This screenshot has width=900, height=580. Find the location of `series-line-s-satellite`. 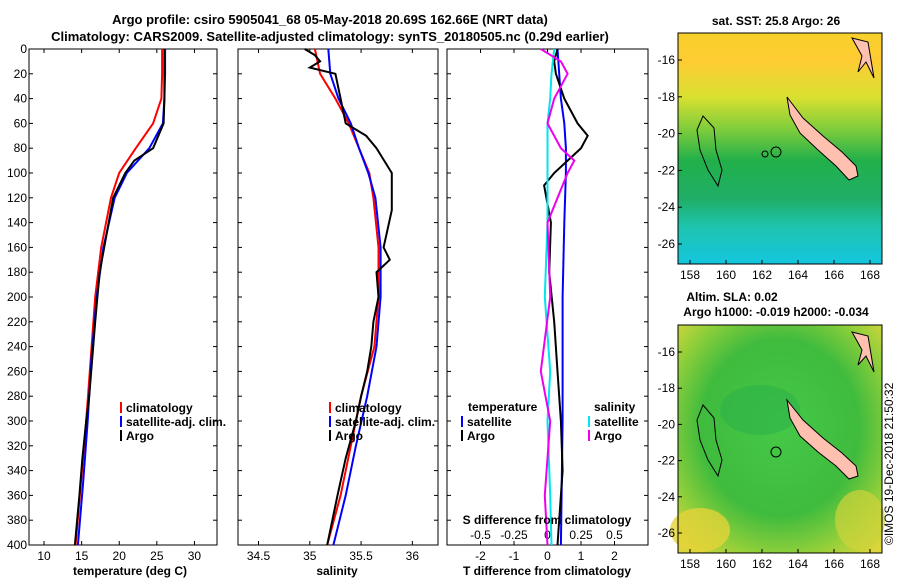

series-line-s-satellite is located at coordinates (549, 297).